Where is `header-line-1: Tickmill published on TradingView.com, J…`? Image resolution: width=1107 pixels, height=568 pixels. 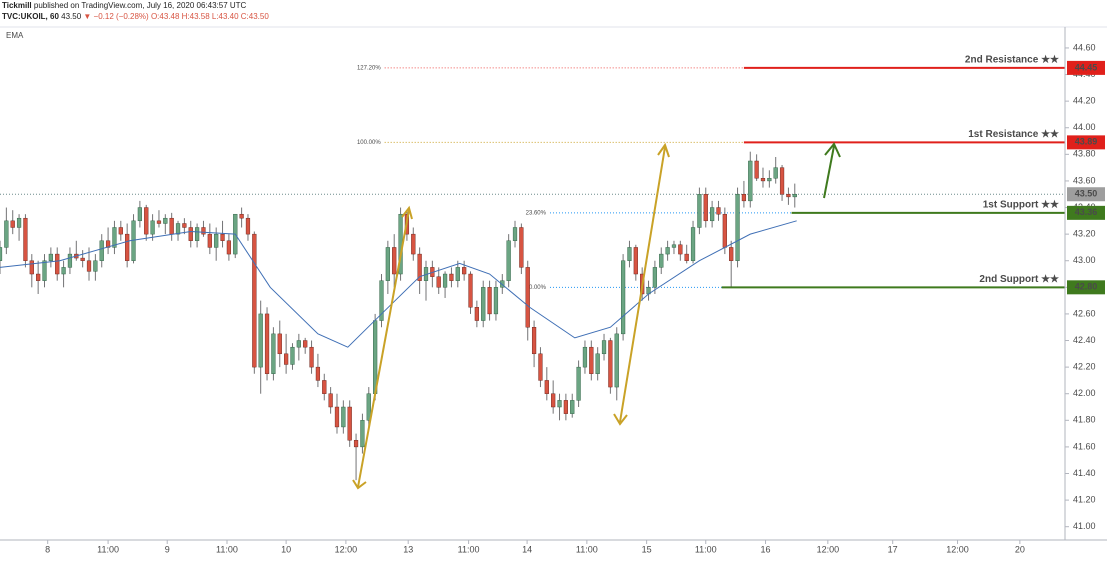 header-line-1: Tickmill published on TradingView.com, J… is located at coordinates (124, 5).